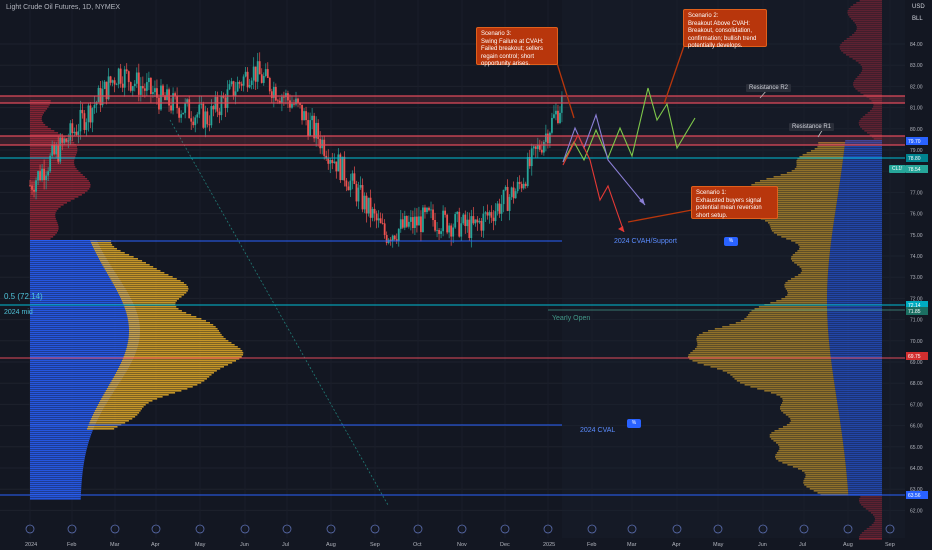  I want to click on cval-marker: %, so click(634, 423).